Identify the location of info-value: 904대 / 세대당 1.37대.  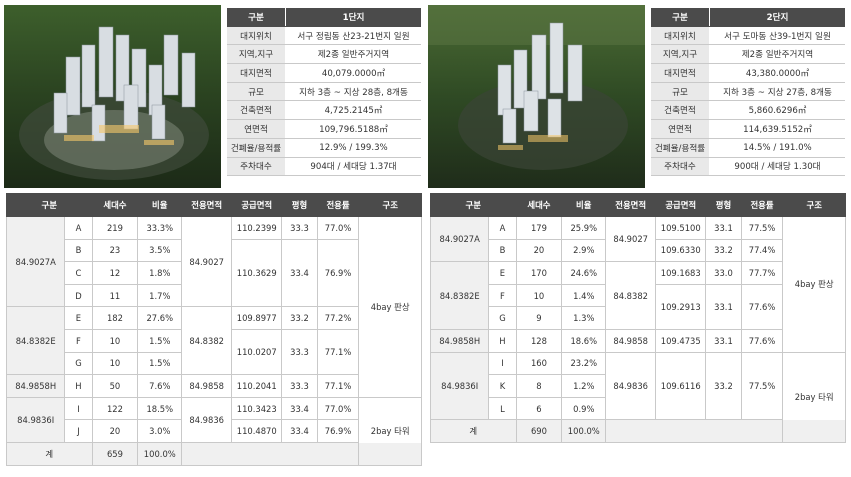
(353, 167).